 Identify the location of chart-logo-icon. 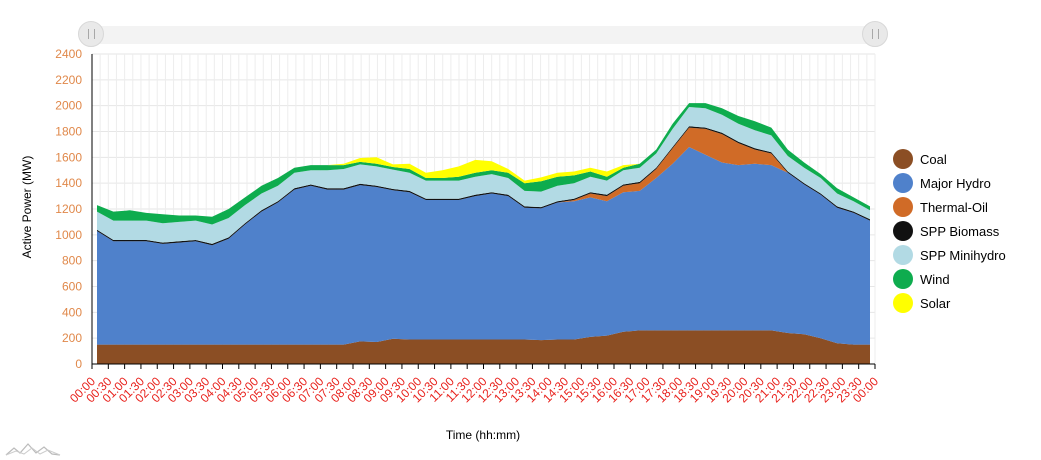
(33, 449).